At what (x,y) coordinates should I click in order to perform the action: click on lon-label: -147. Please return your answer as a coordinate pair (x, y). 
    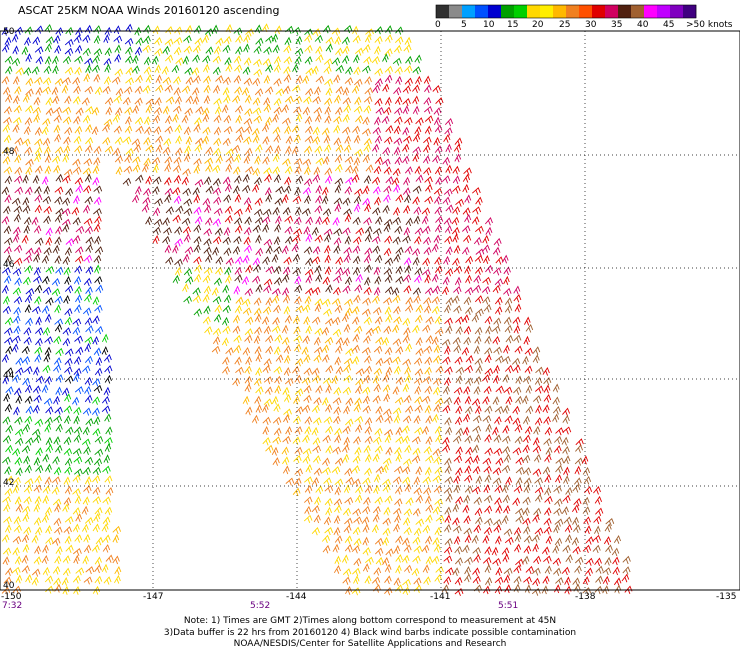
    Looking at the image, I should click on (153, 597).